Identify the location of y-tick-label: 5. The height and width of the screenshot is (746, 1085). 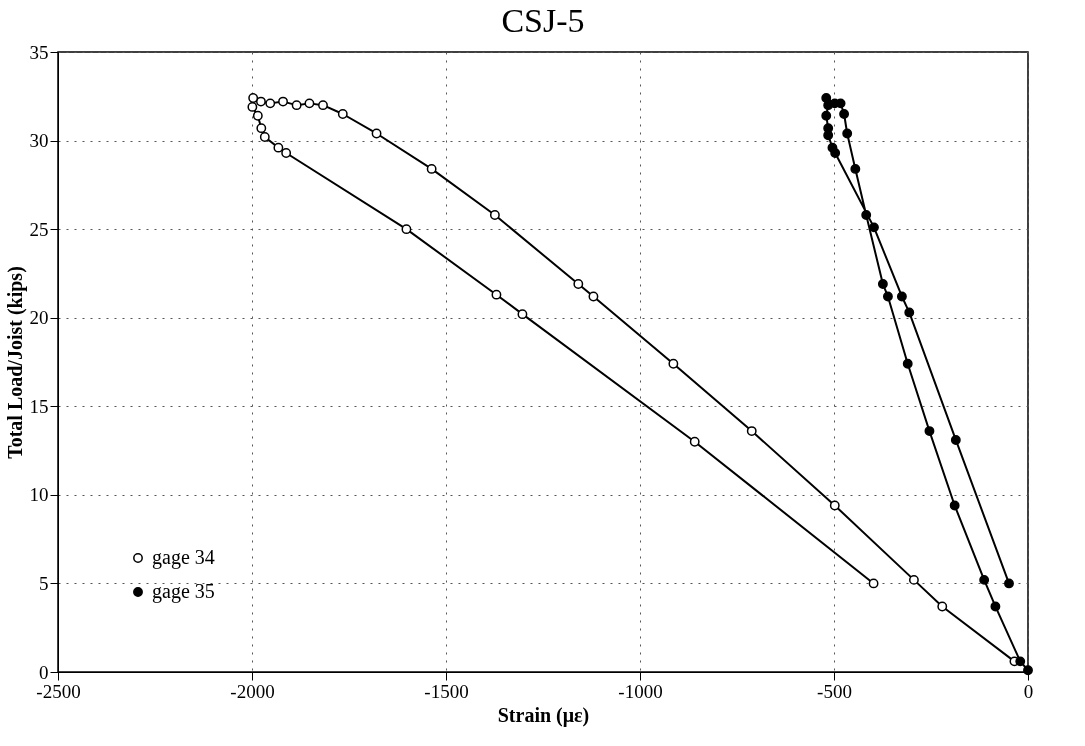
(44, 583).